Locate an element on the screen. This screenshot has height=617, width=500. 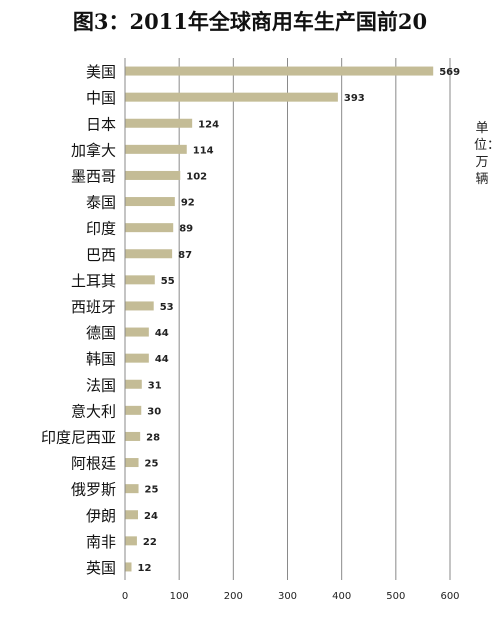
x-tick-label: 100 is located at coordinates (179, 596).